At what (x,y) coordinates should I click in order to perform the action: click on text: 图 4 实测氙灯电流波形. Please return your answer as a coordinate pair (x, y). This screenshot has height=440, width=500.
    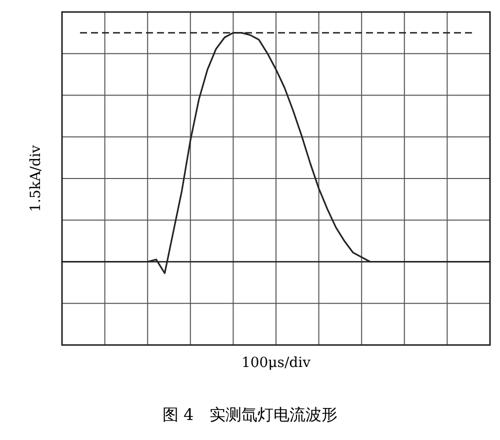
    Looking at the image, I should click on (250, 414).